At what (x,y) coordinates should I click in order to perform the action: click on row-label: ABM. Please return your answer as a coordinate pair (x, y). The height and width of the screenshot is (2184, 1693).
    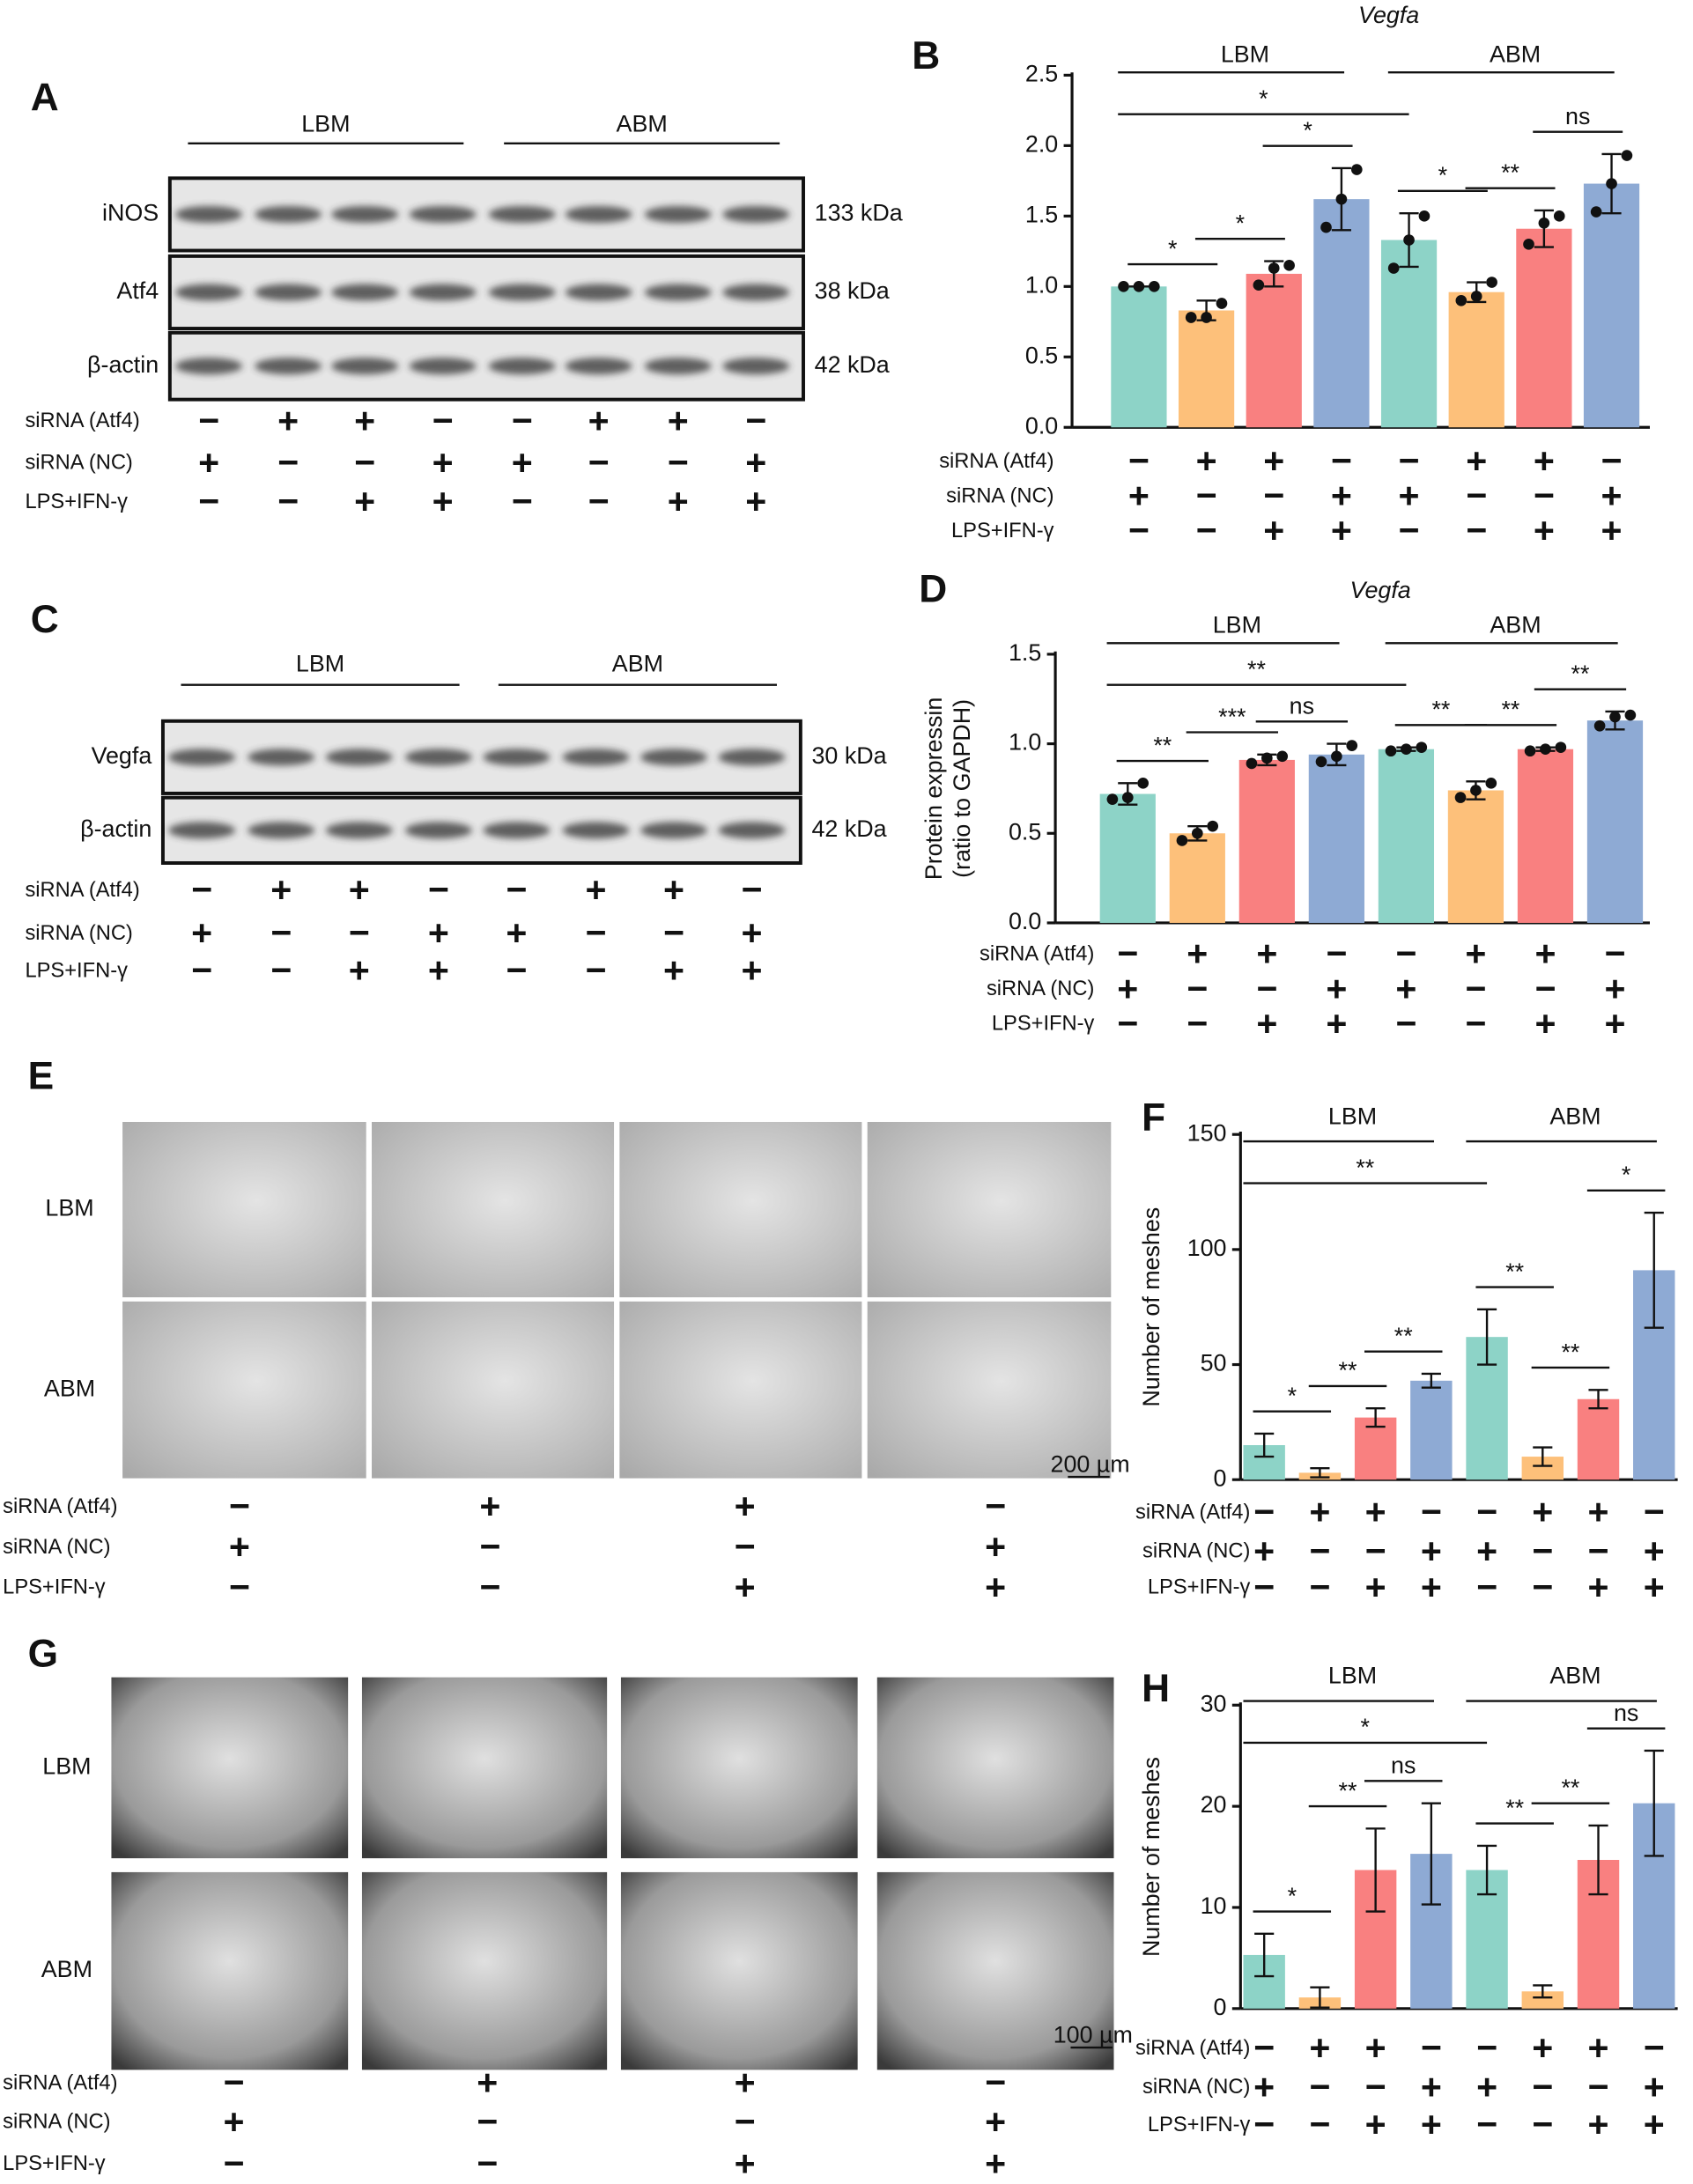
    Looking at the image, I should click on (69, 1388).